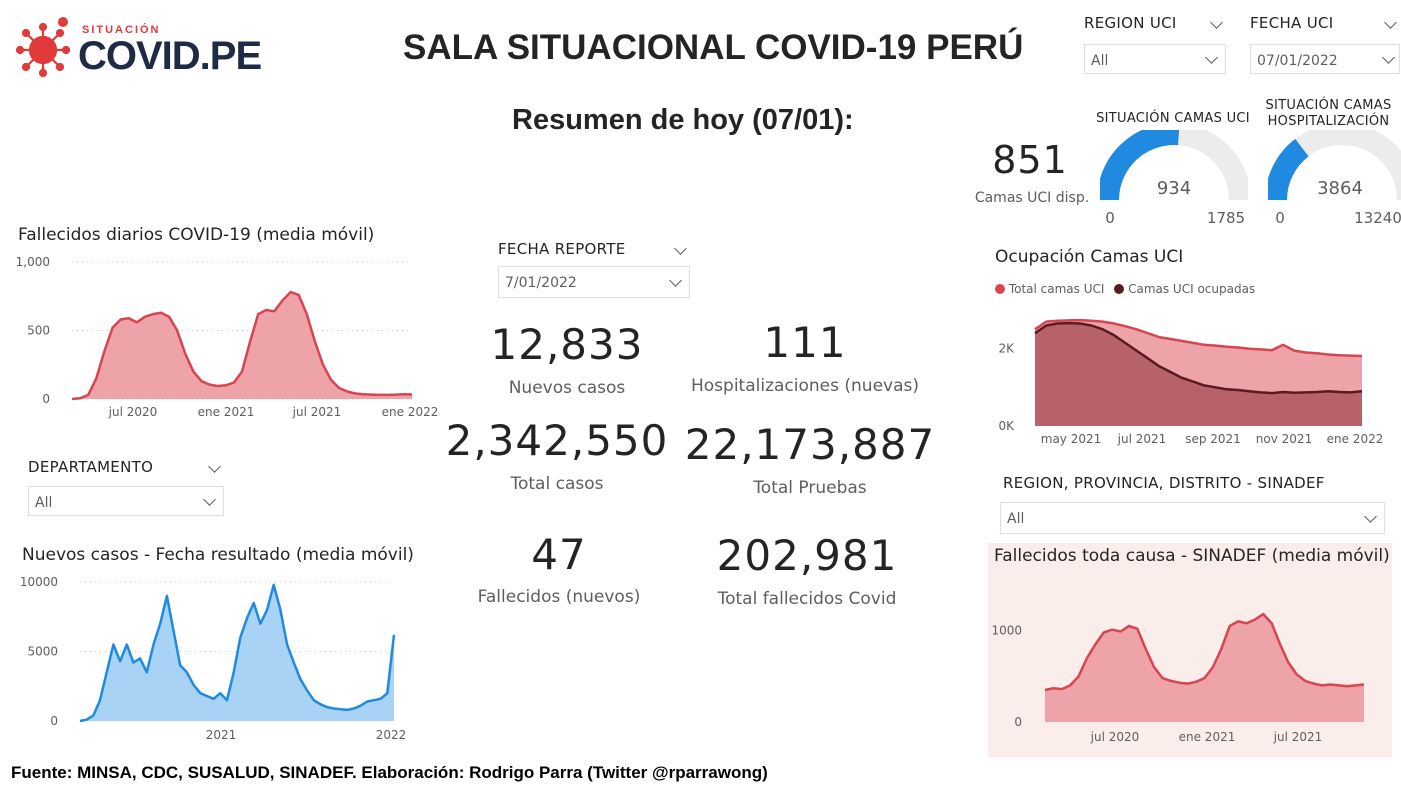 This screenshot has width=1401, height=788. What do you see at coordinates (121, 30) in the screenshot?
I see `logo-small-text: SITUACIÓN` at bounding box center [121, 30].